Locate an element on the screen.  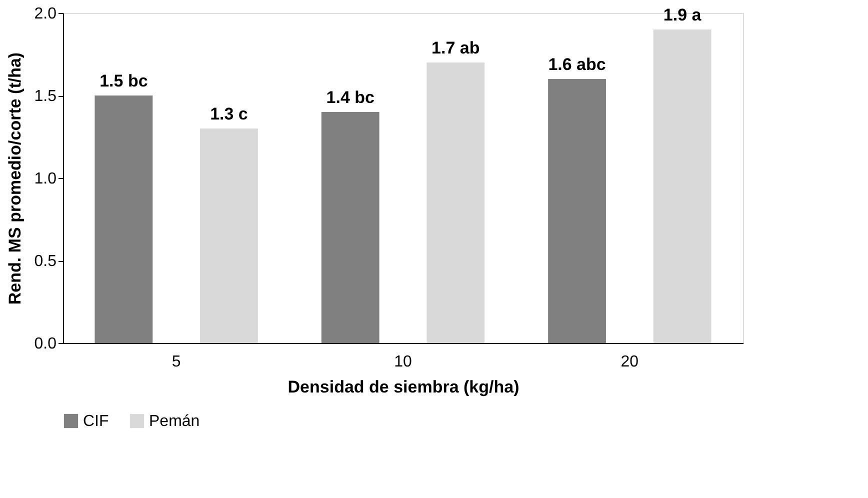
data-label: 1.7 ab is located at coordinates (456, 48).